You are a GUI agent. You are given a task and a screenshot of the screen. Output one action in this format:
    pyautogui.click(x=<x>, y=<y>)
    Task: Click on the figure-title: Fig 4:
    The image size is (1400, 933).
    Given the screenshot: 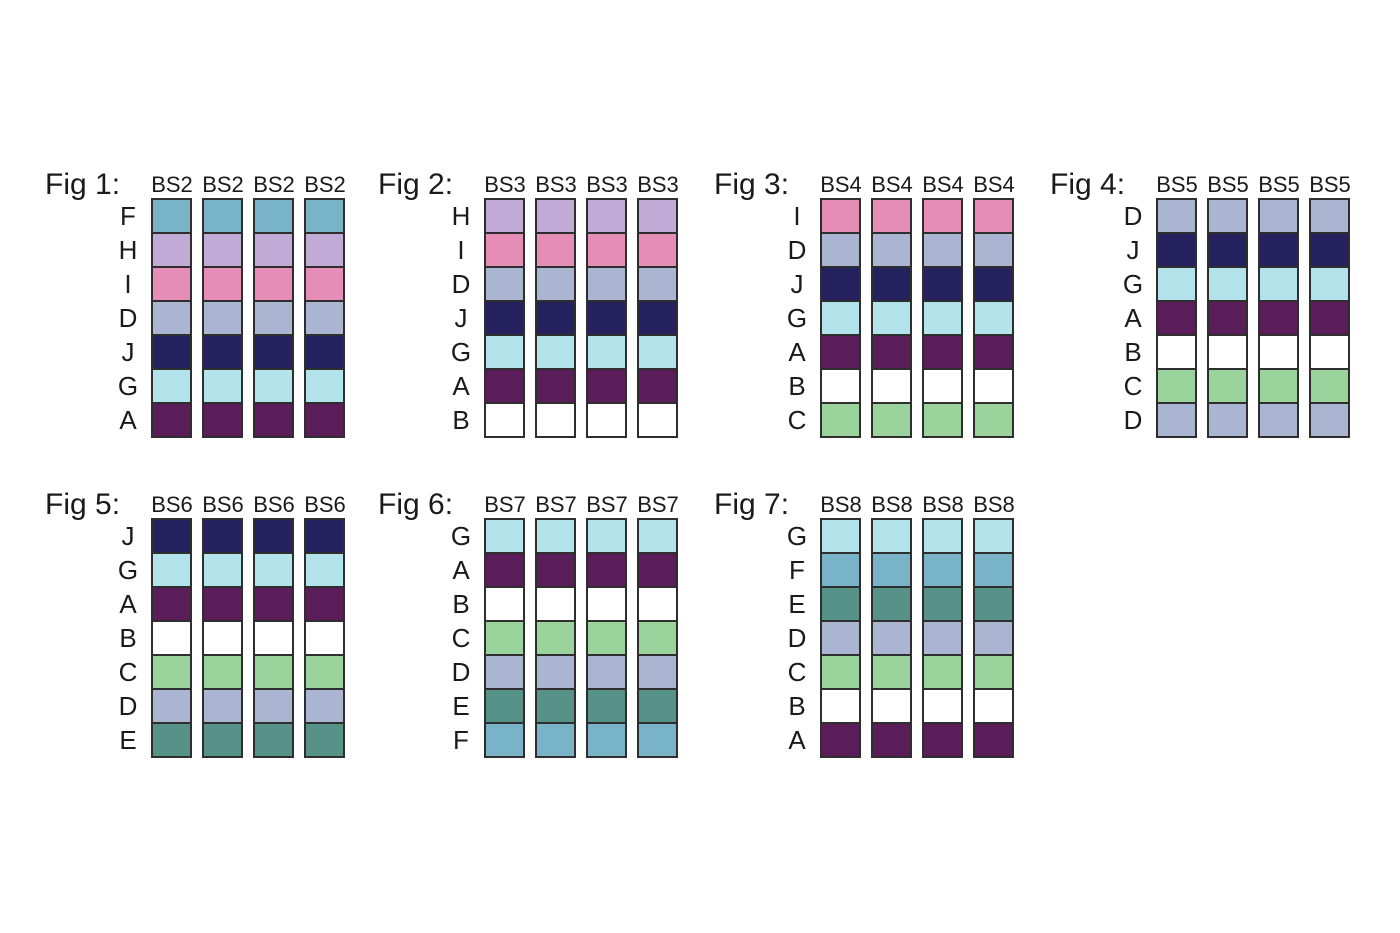 What is the action you would take?
    pyautogui.click(x=1088, y=184)
    